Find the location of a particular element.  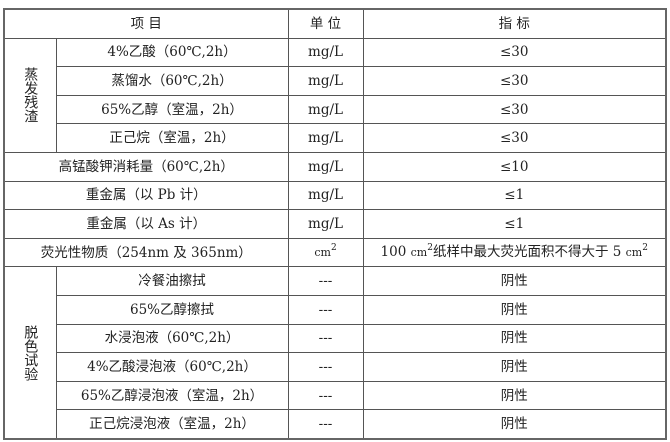

table-row: 正己烷（室温，2h） mg/L ≤30 is located at coordinates (335, 138).